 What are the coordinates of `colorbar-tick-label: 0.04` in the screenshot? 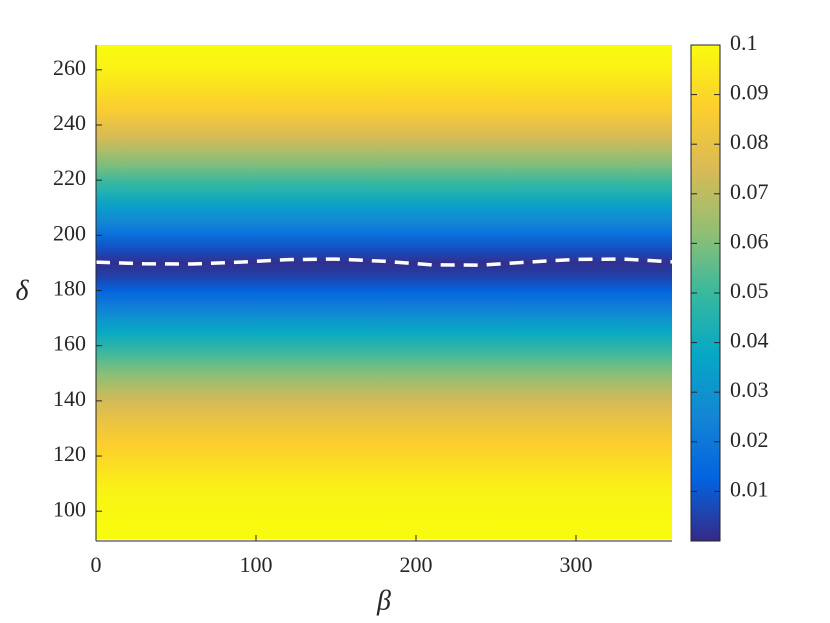 It's located at (749, 340).